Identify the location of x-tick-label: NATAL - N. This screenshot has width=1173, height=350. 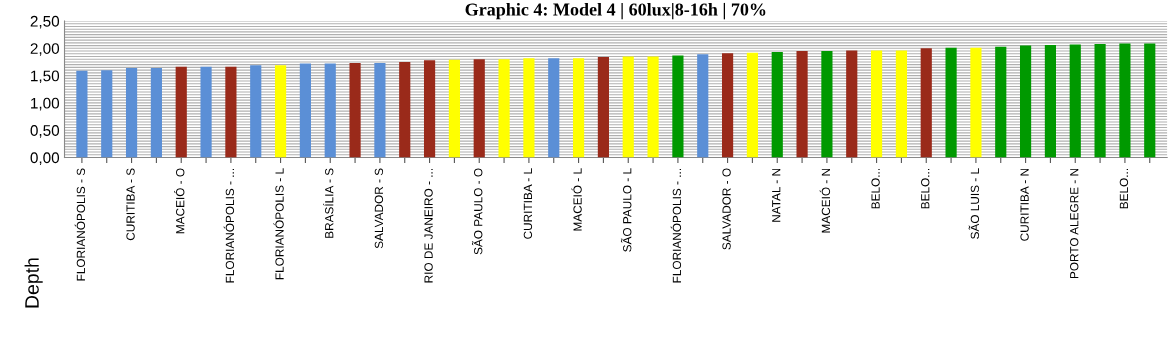
(776, 195).